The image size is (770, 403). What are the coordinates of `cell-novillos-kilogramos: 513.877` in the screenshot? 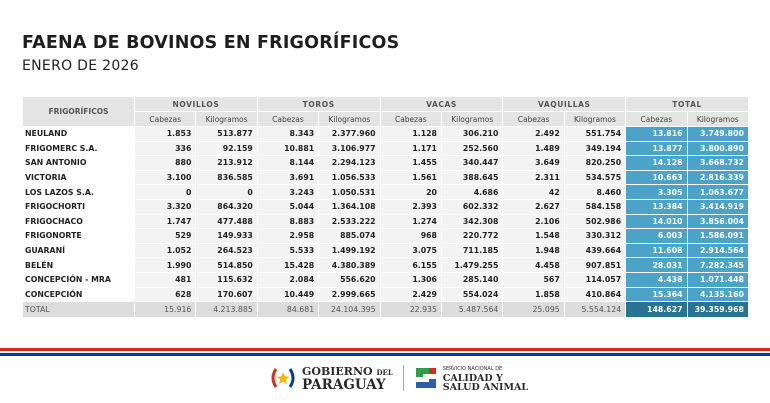 It's located at (226, 134).